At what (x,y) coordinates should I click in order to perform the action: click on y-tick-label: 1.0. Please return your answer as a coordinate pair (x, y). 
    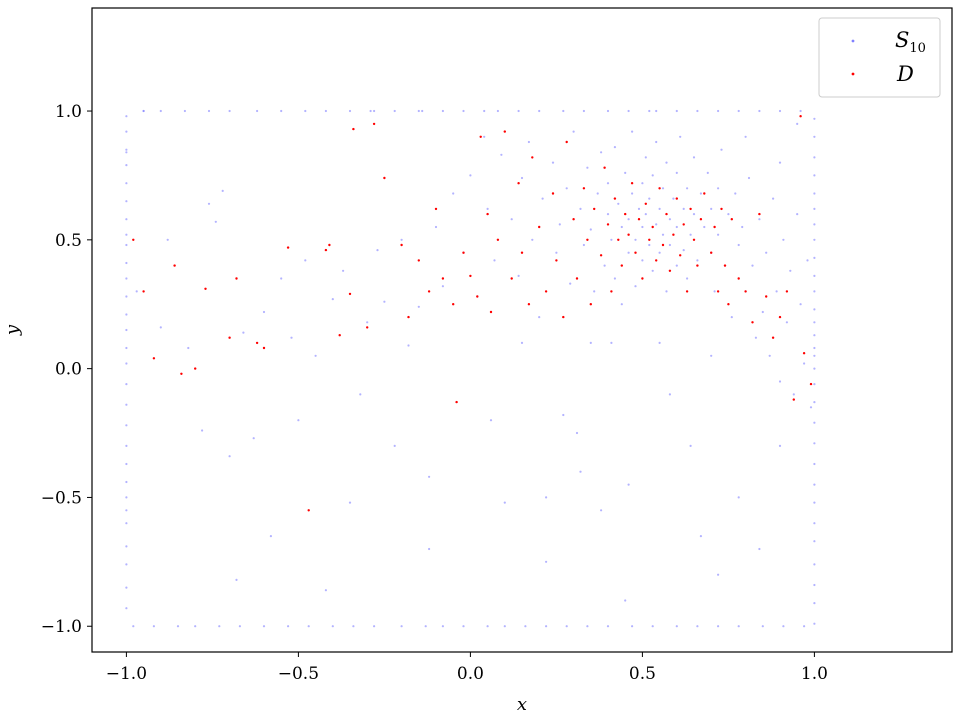
    Looking at the image, I should click on (68, 112).